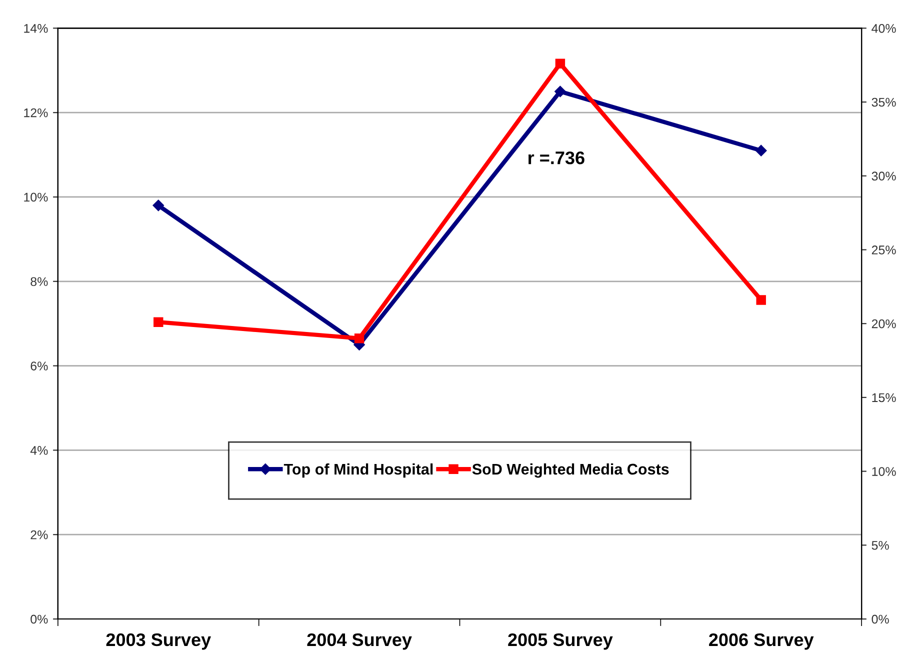 This screenshot has height=671, width=905. I want to click on y-tick-label: 0%, so click(39, 619).